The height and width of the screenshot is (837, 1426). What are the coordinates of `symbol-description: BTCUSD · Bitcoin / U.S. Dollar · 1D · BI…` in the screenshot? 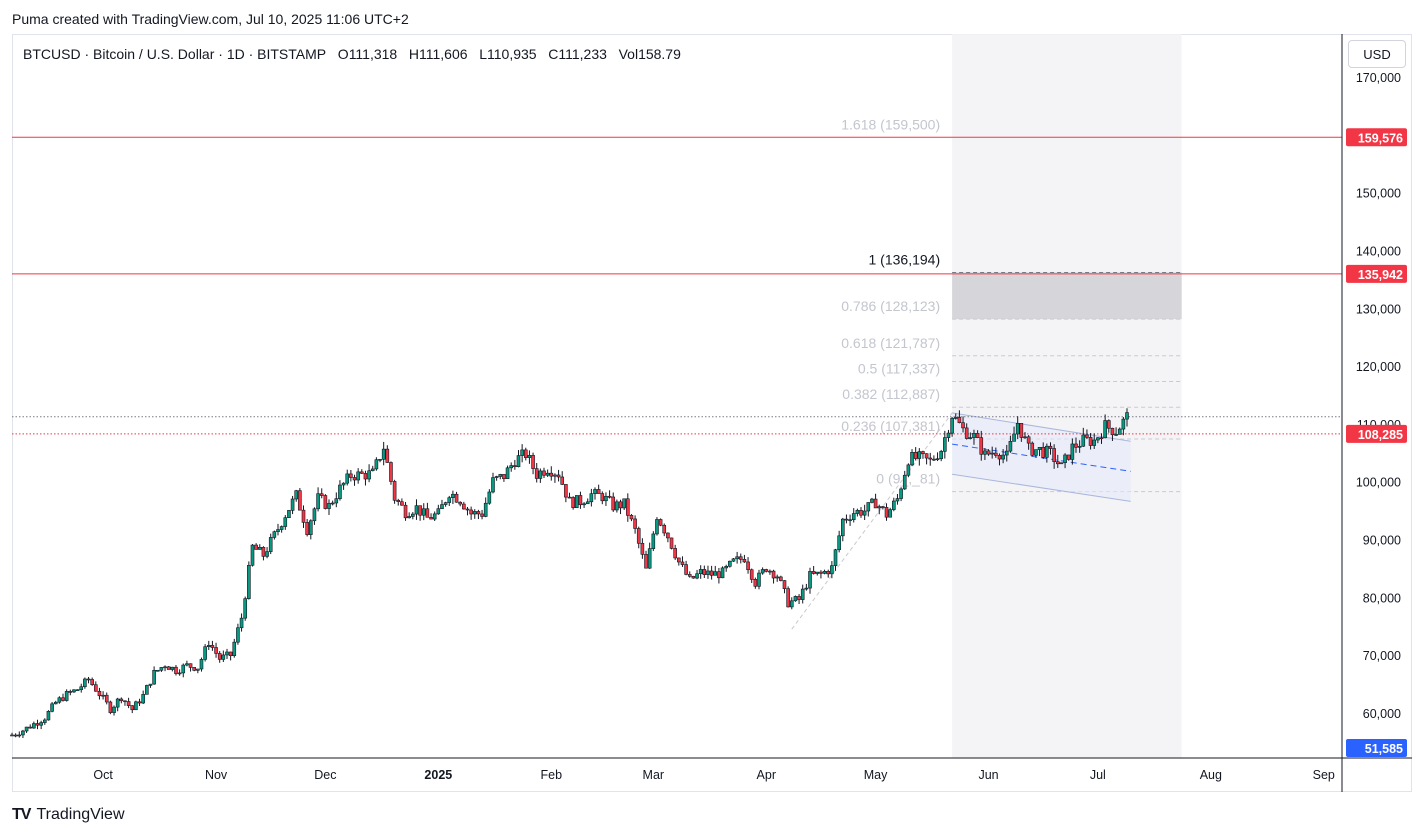 It's located at (175, 54).